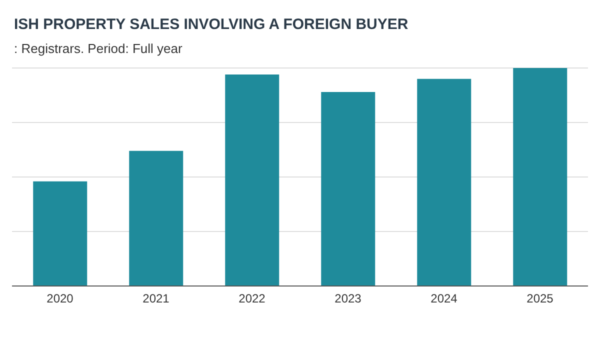  I want to click on chart-title: ISH PROPERTY SALES INVOLVING A FOREIGN BUYER, so click(211, 24).